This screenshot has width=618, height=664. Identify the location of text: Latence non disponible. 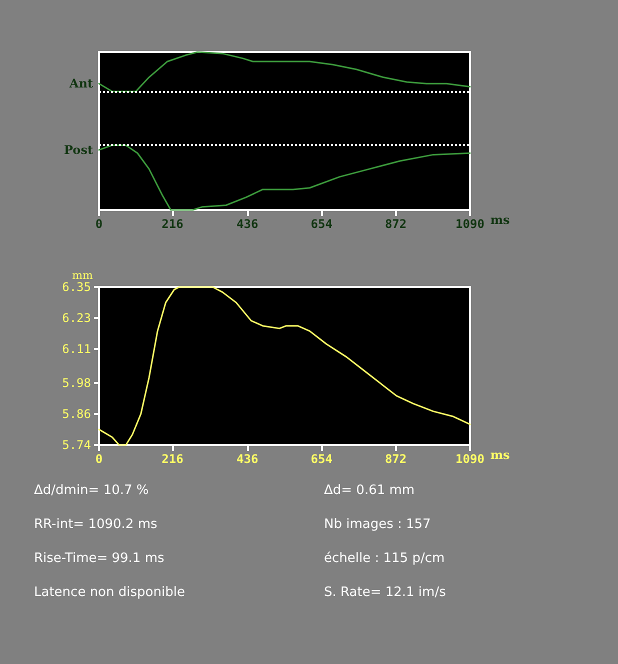
(110, 592).